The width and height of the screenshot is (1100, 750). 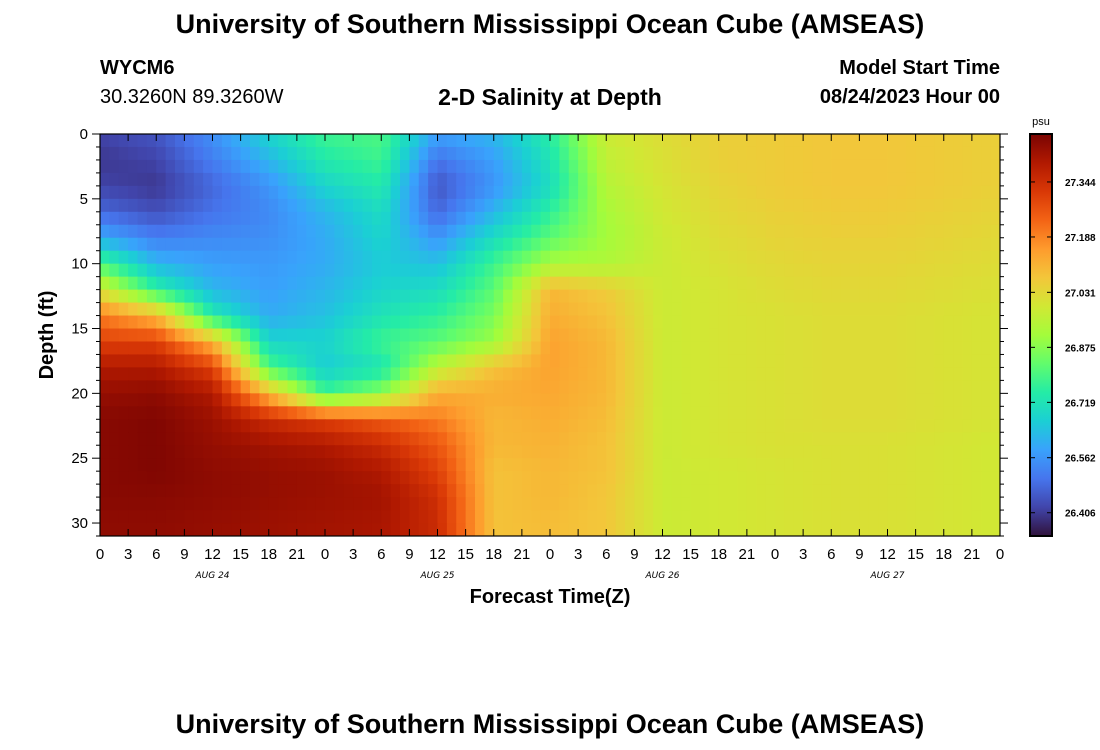 What do you see at coordinates (47, 335) in the screenshot?
I see `y-axis-title: Depth (ft)` at bounding box center [47, 335].